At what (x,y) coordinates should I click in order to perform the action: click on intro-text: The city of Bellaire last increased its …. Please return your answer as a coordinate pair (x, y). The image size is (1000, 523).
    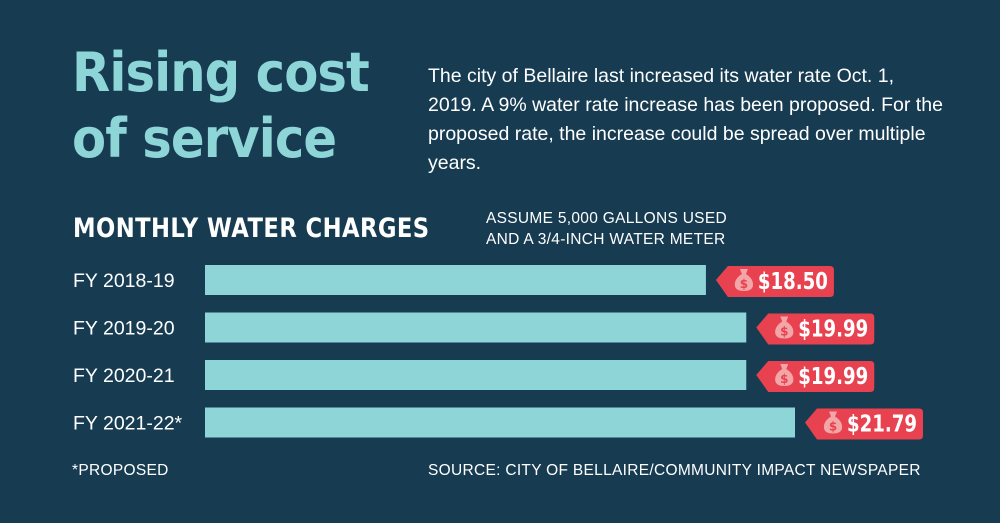
    Looking at the image, I should click on (685, 119).